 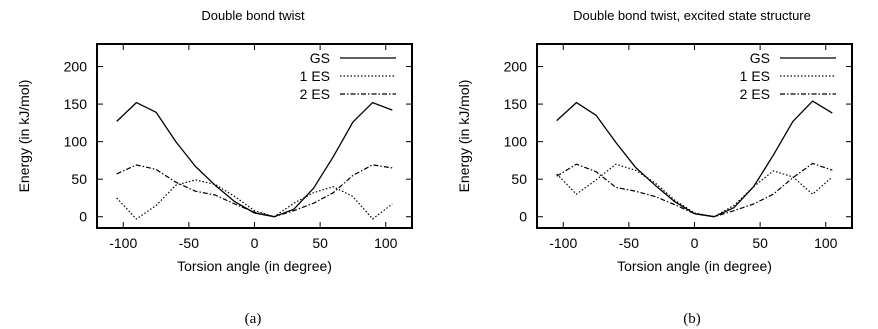 What do you see at coordinates (253, 15) in the screenshot?
I see `chart-title: Double bond twist` at bounding box center [253, 15].